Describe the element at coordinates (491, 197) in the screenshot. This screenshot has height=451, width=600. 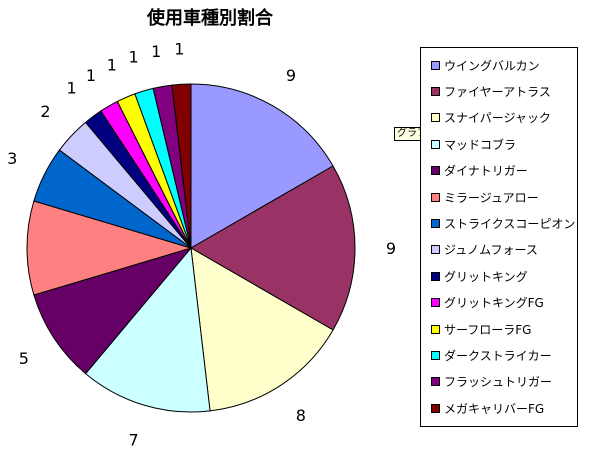
I see `legend-label: ミラージュアロー` at that location.